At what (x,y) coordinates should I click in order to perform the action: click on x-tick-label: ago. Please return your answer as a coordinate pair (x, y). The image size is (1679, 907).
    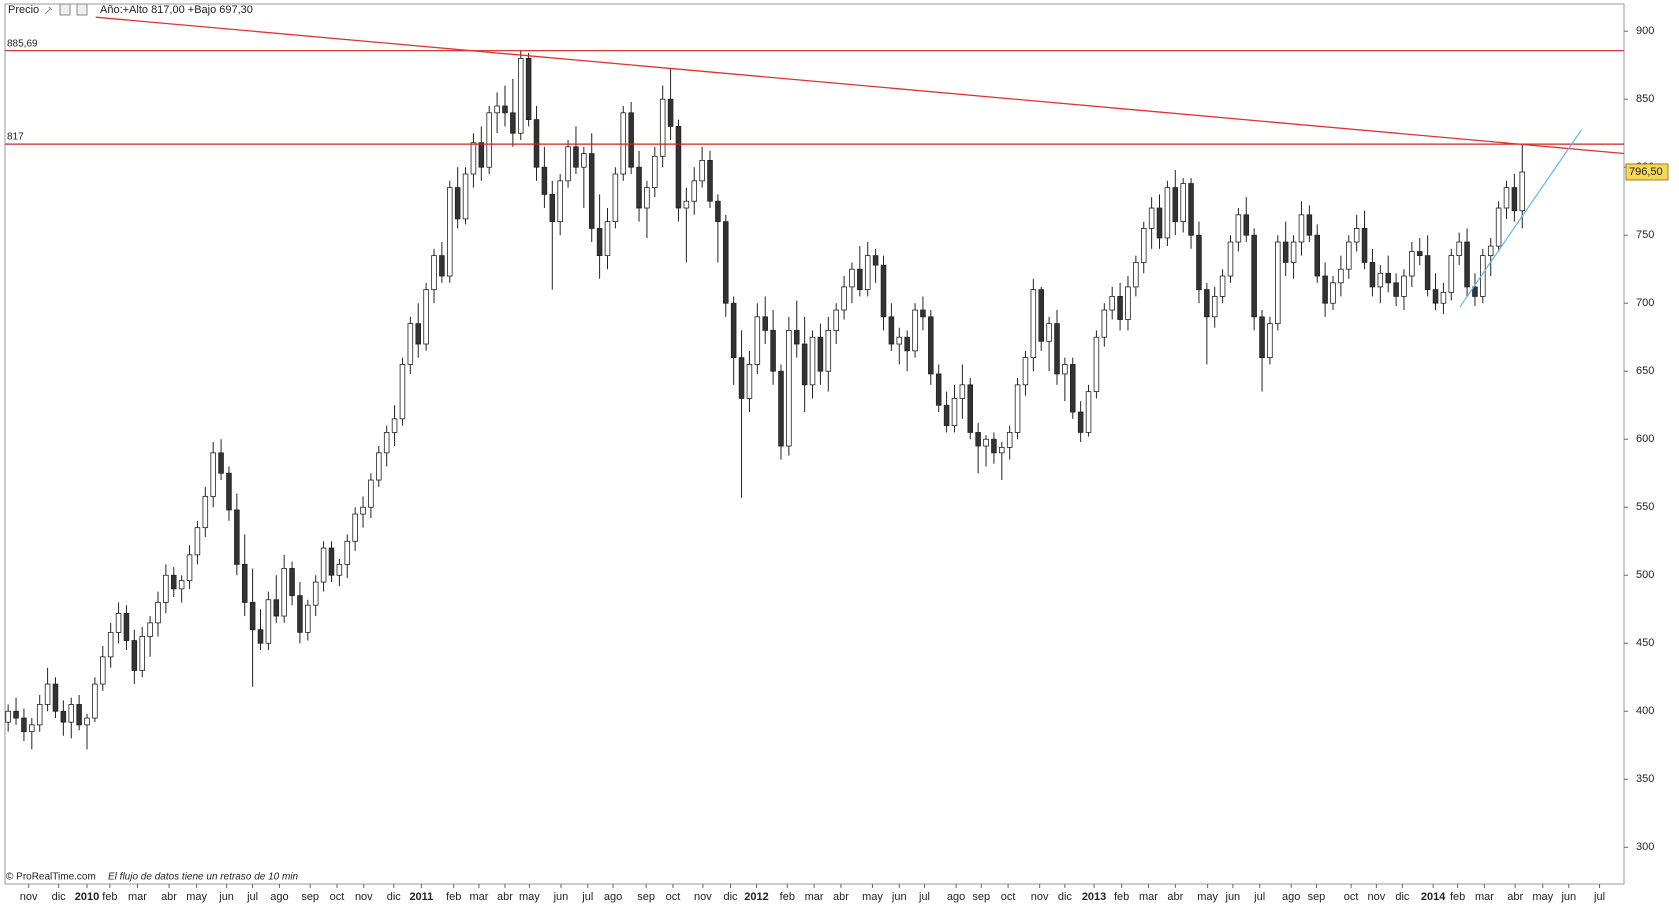
    Looking at the image, I should click on (1291, 897).